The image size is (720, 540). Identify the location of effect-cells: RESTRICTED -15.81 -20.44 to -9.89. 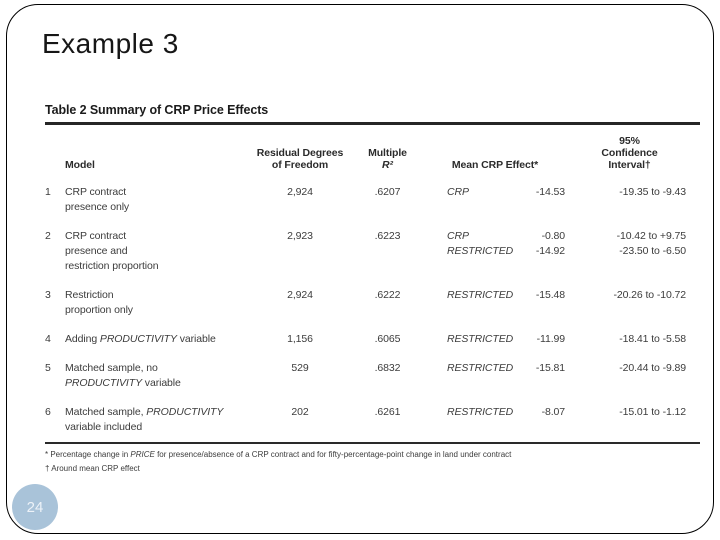
(562, 376).